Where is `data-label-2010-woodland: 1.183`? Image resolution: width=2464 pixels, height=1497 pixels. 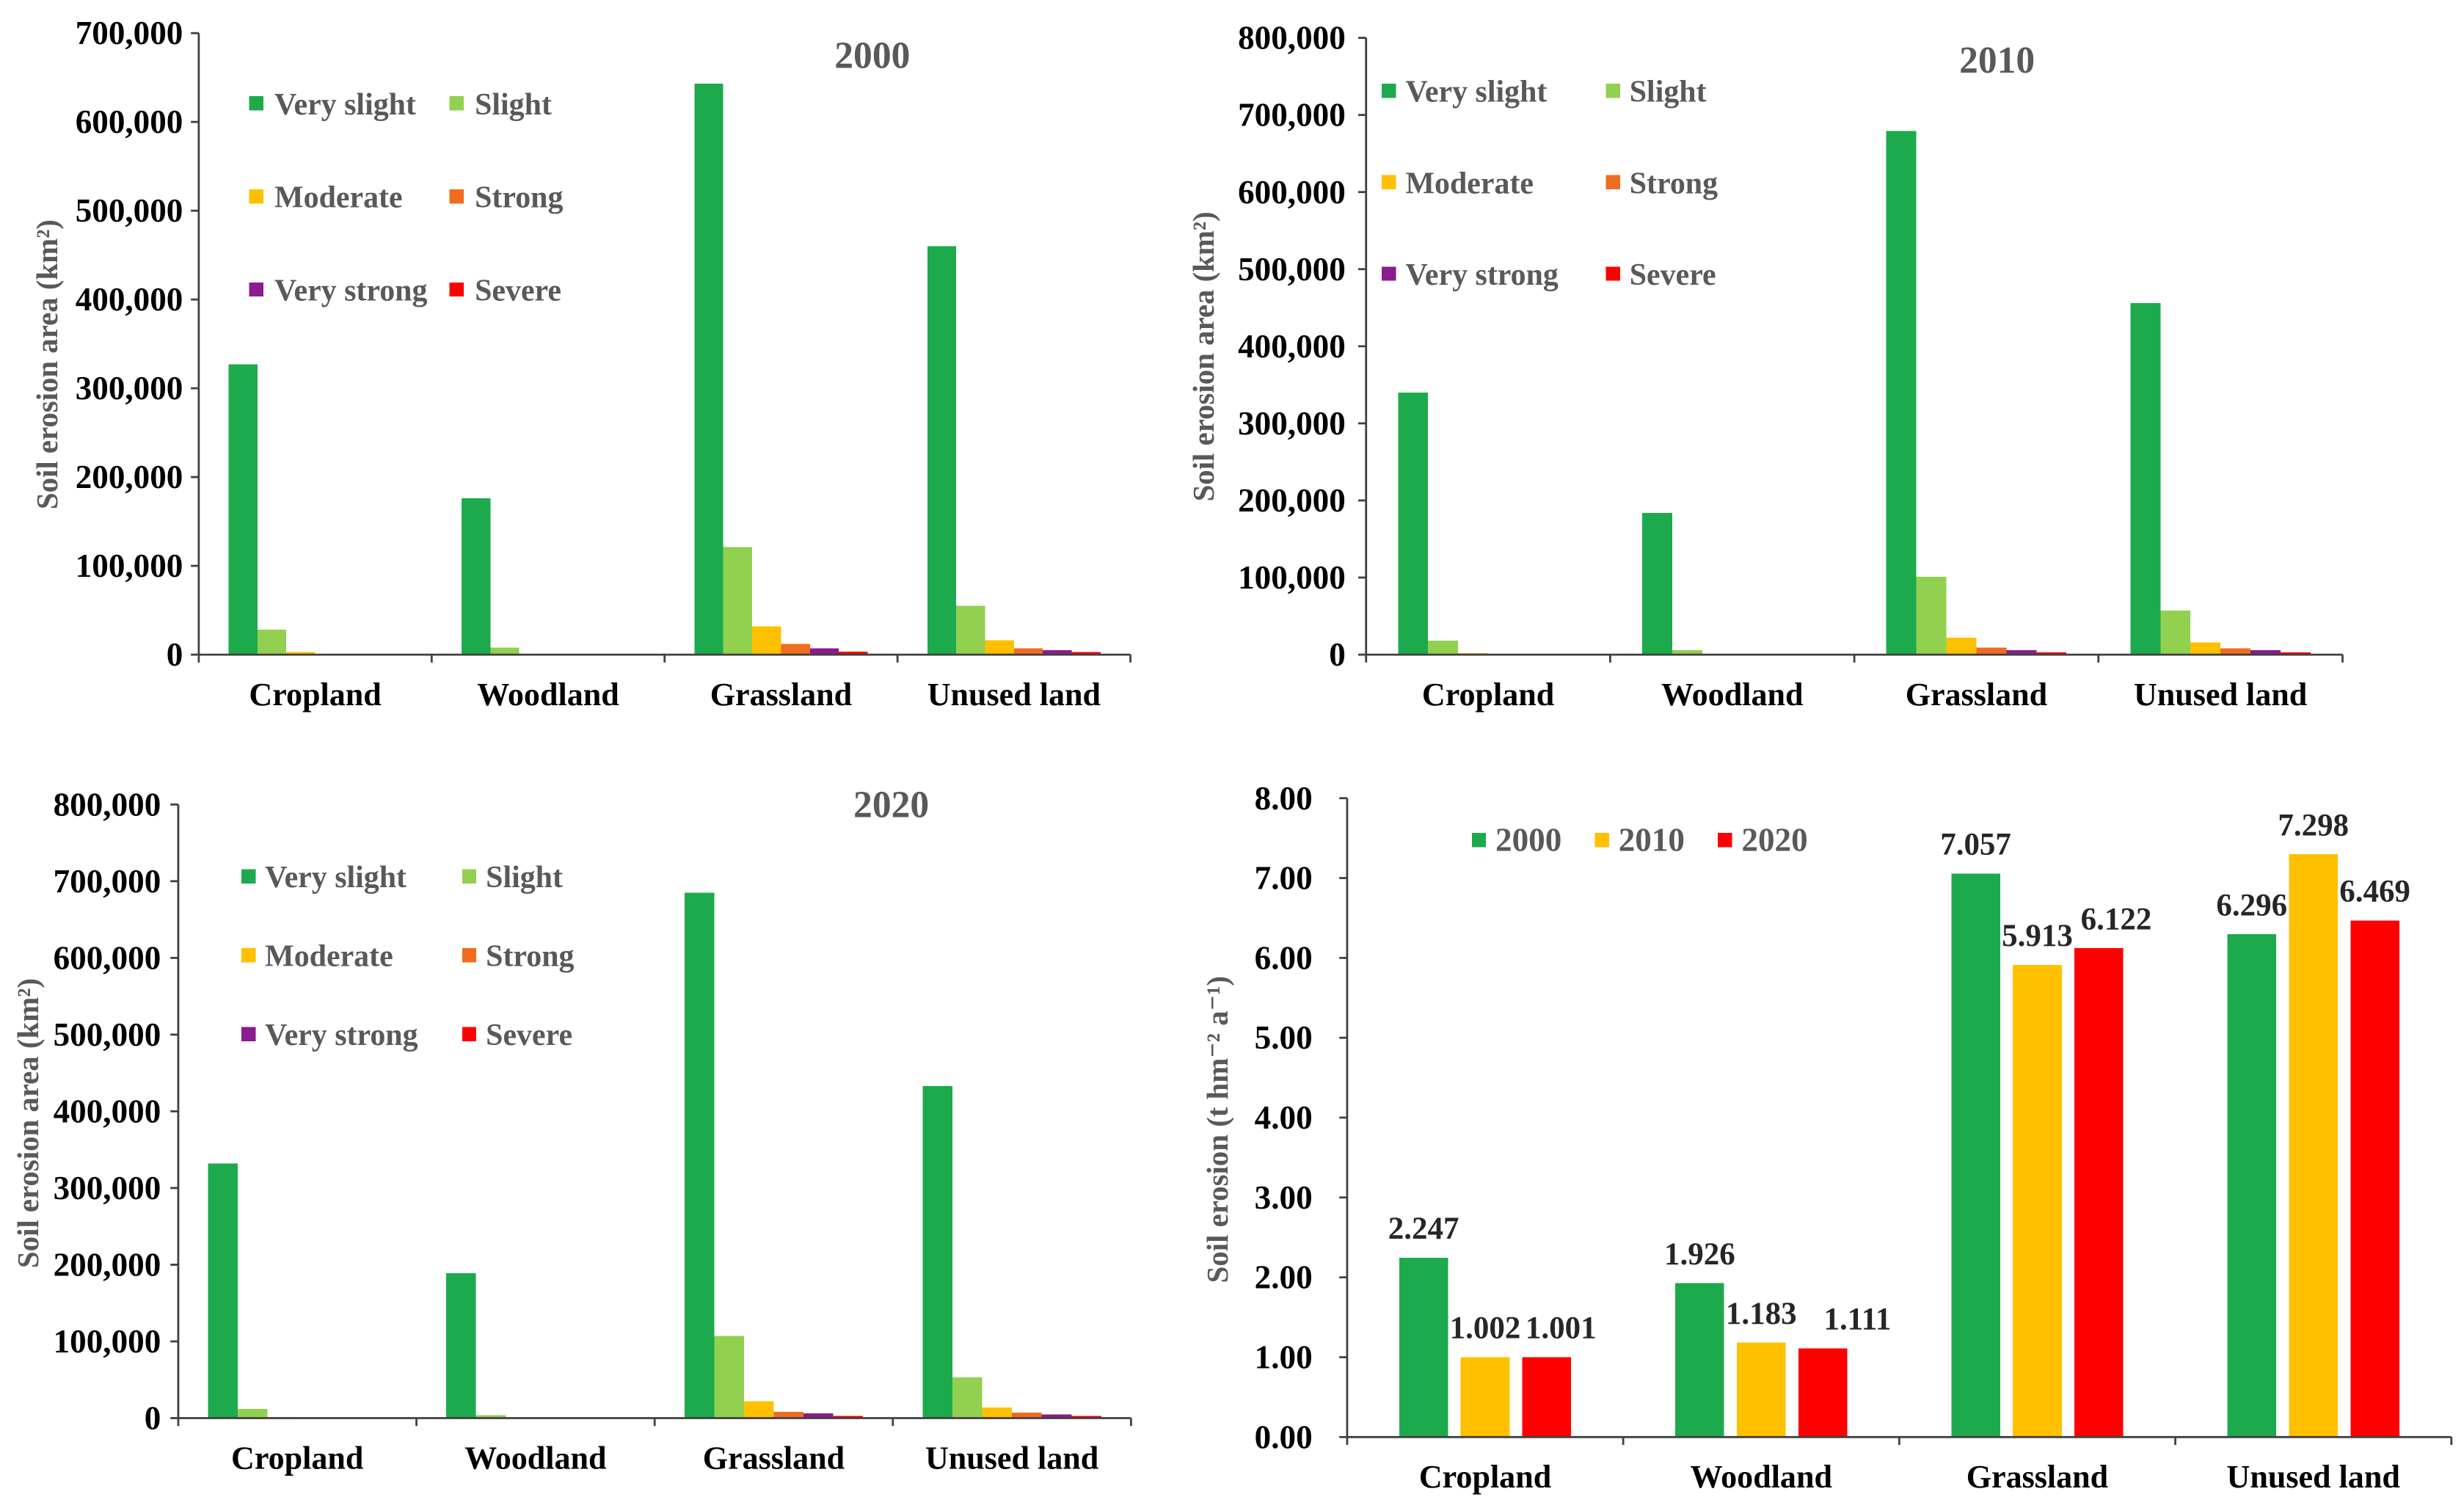 data-label-2010-woodland: 1.183 is located at coordinates (1761, 1314).